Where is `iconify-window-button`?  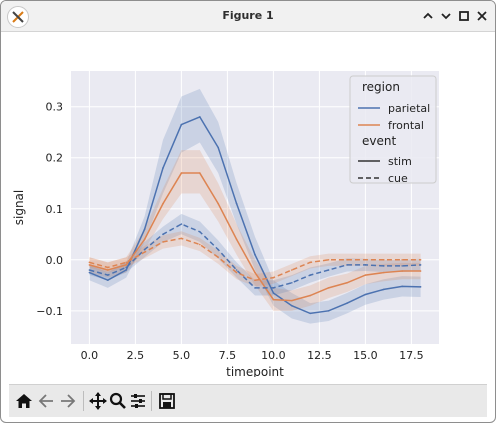 iconify-window-button is located at coordinates (446, 16).